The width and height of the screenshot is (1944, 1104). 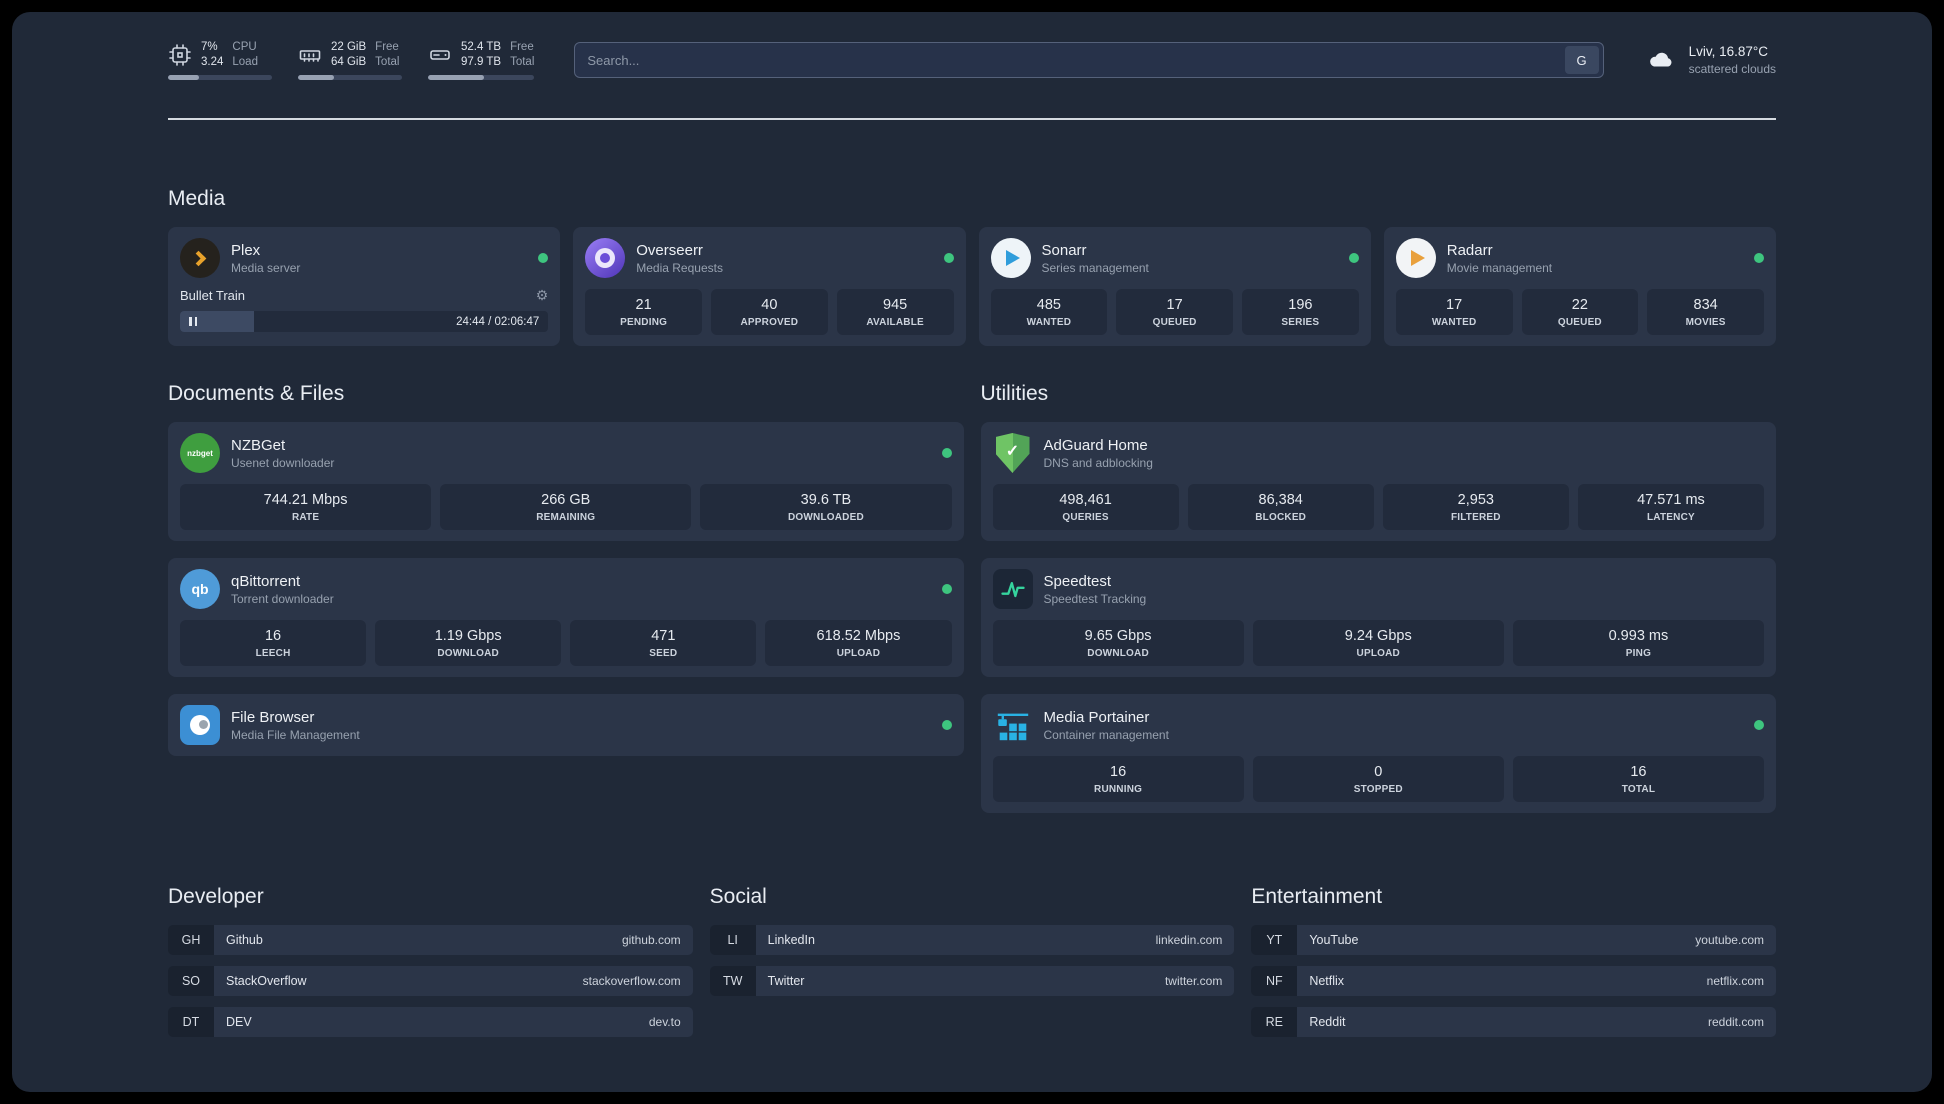 I want to click on app-subtitle: Series management, so click(x=1095, y=267).